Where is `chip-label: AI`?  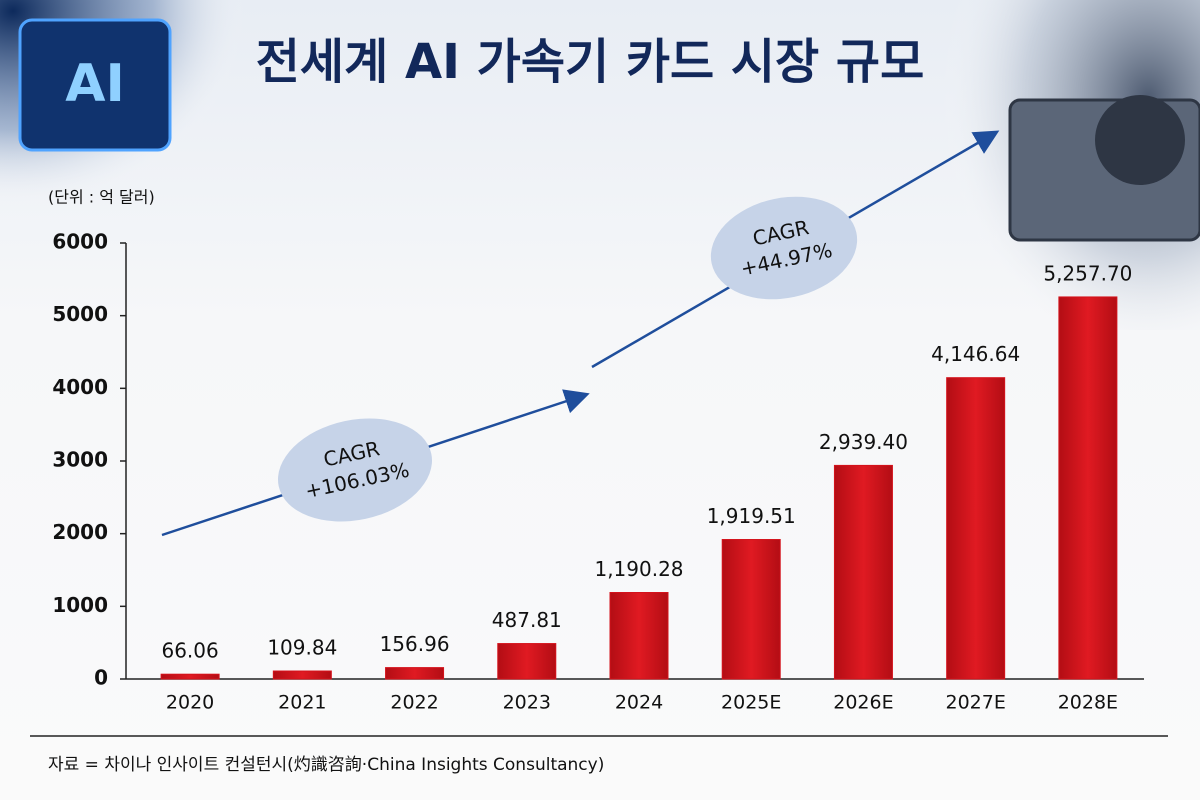
chip-label: AI is located at coordinates (95, 84).